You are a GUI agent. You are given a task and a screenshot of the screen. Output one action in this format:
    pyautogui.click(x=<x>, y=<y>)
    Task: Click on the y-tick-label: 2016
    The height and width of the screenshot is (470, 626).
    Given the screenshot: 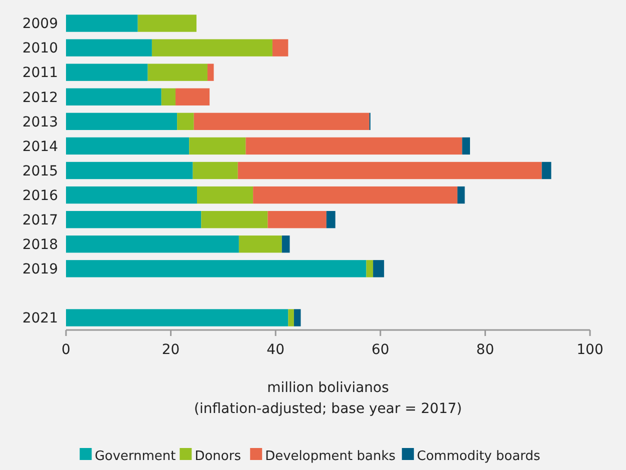 What is the action you would take?
    pyautogui.click(x=40, y=196)
    